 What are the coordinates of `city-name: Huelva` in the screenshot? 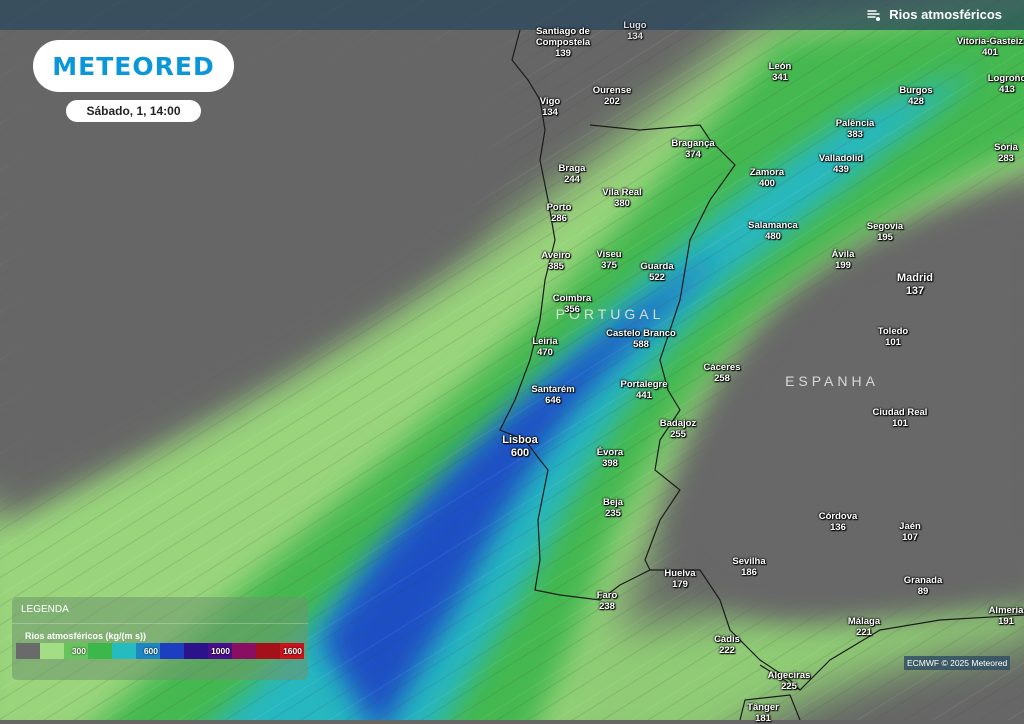 It's located at (680, 573).